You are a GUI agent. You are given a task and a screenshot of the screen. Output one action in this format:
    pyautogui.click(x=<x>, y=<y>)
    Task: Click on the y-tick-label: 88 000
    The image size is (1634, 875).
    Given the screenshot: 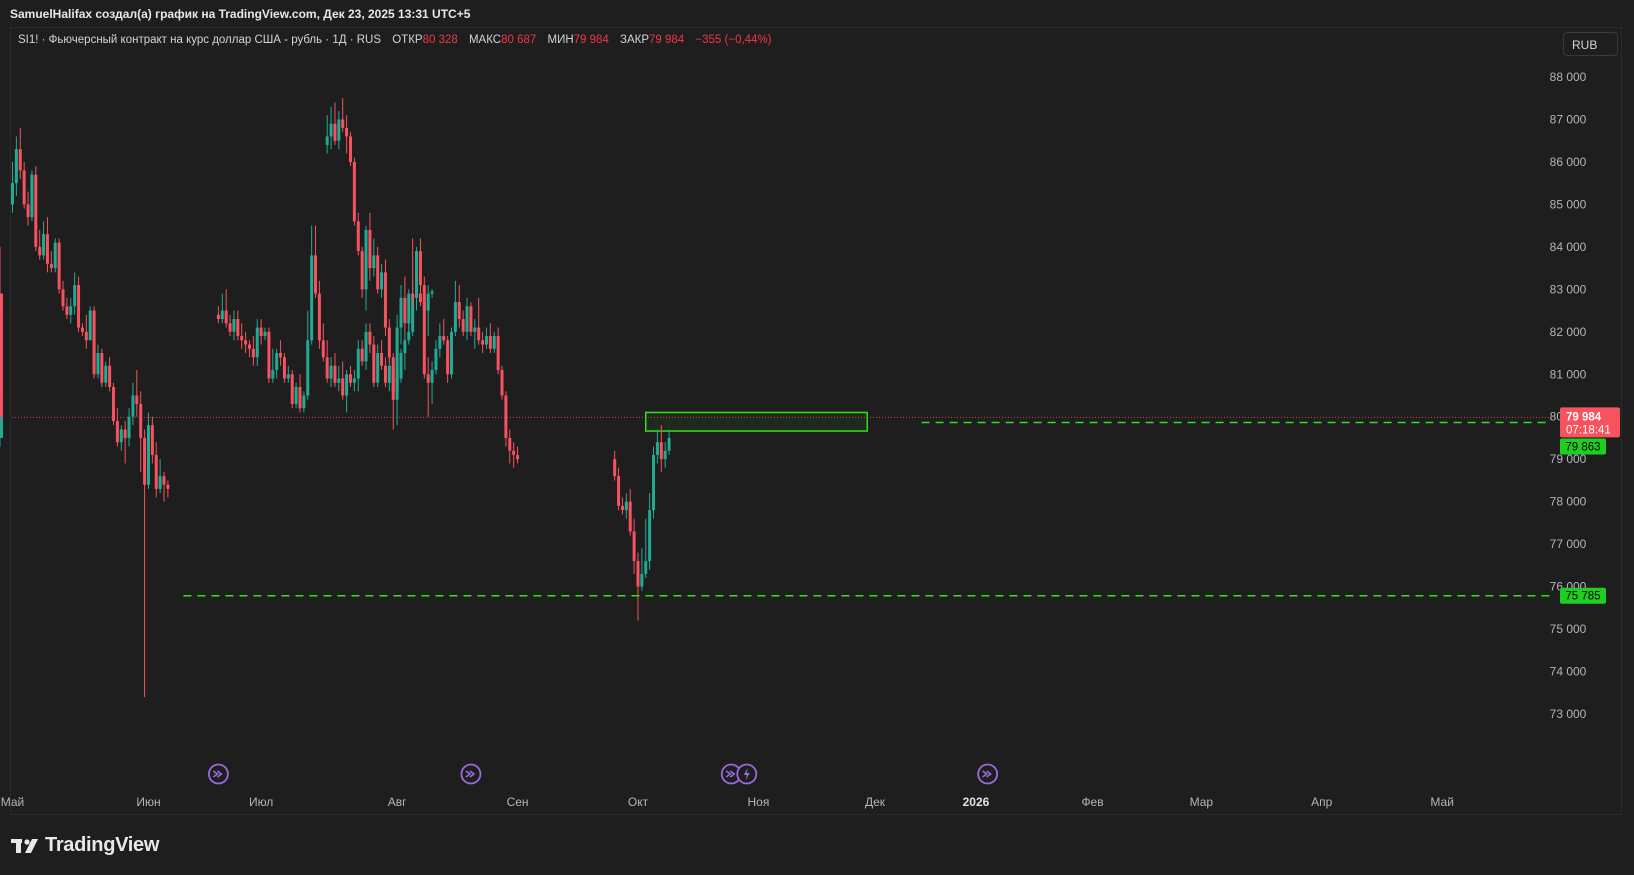 What is the action you would take?
    pyautogui.click(x=1568, y=77)
    